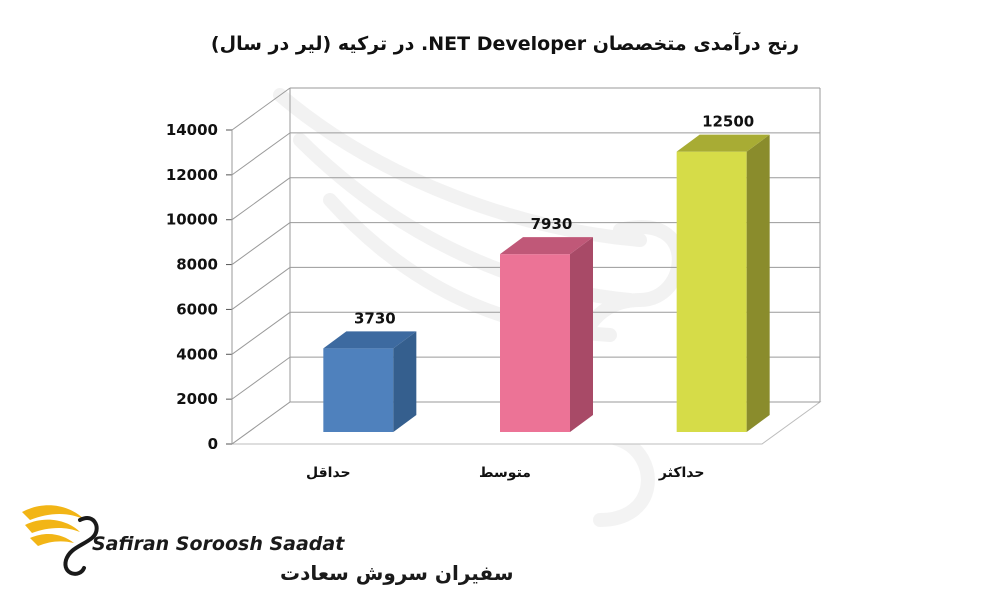  I want to click on data-labels: 3730 7930 12500, so click(554, 220).